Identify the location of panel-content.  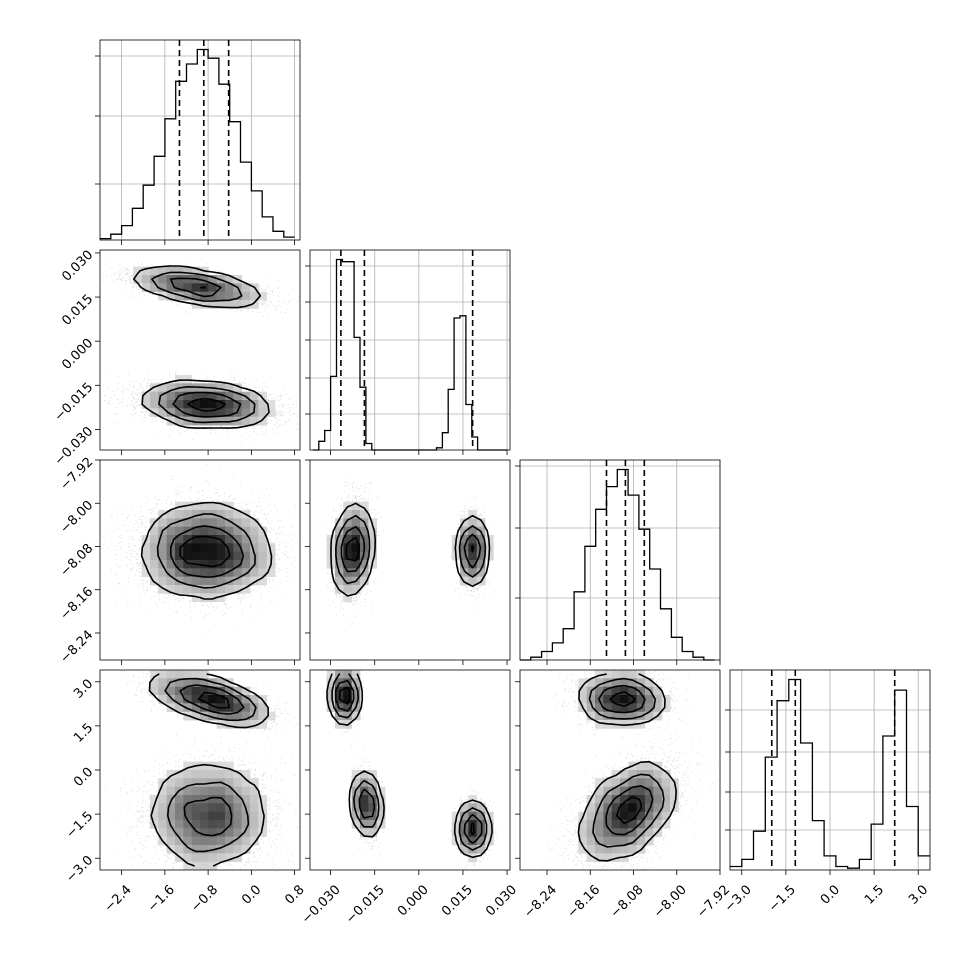
(412, 770).